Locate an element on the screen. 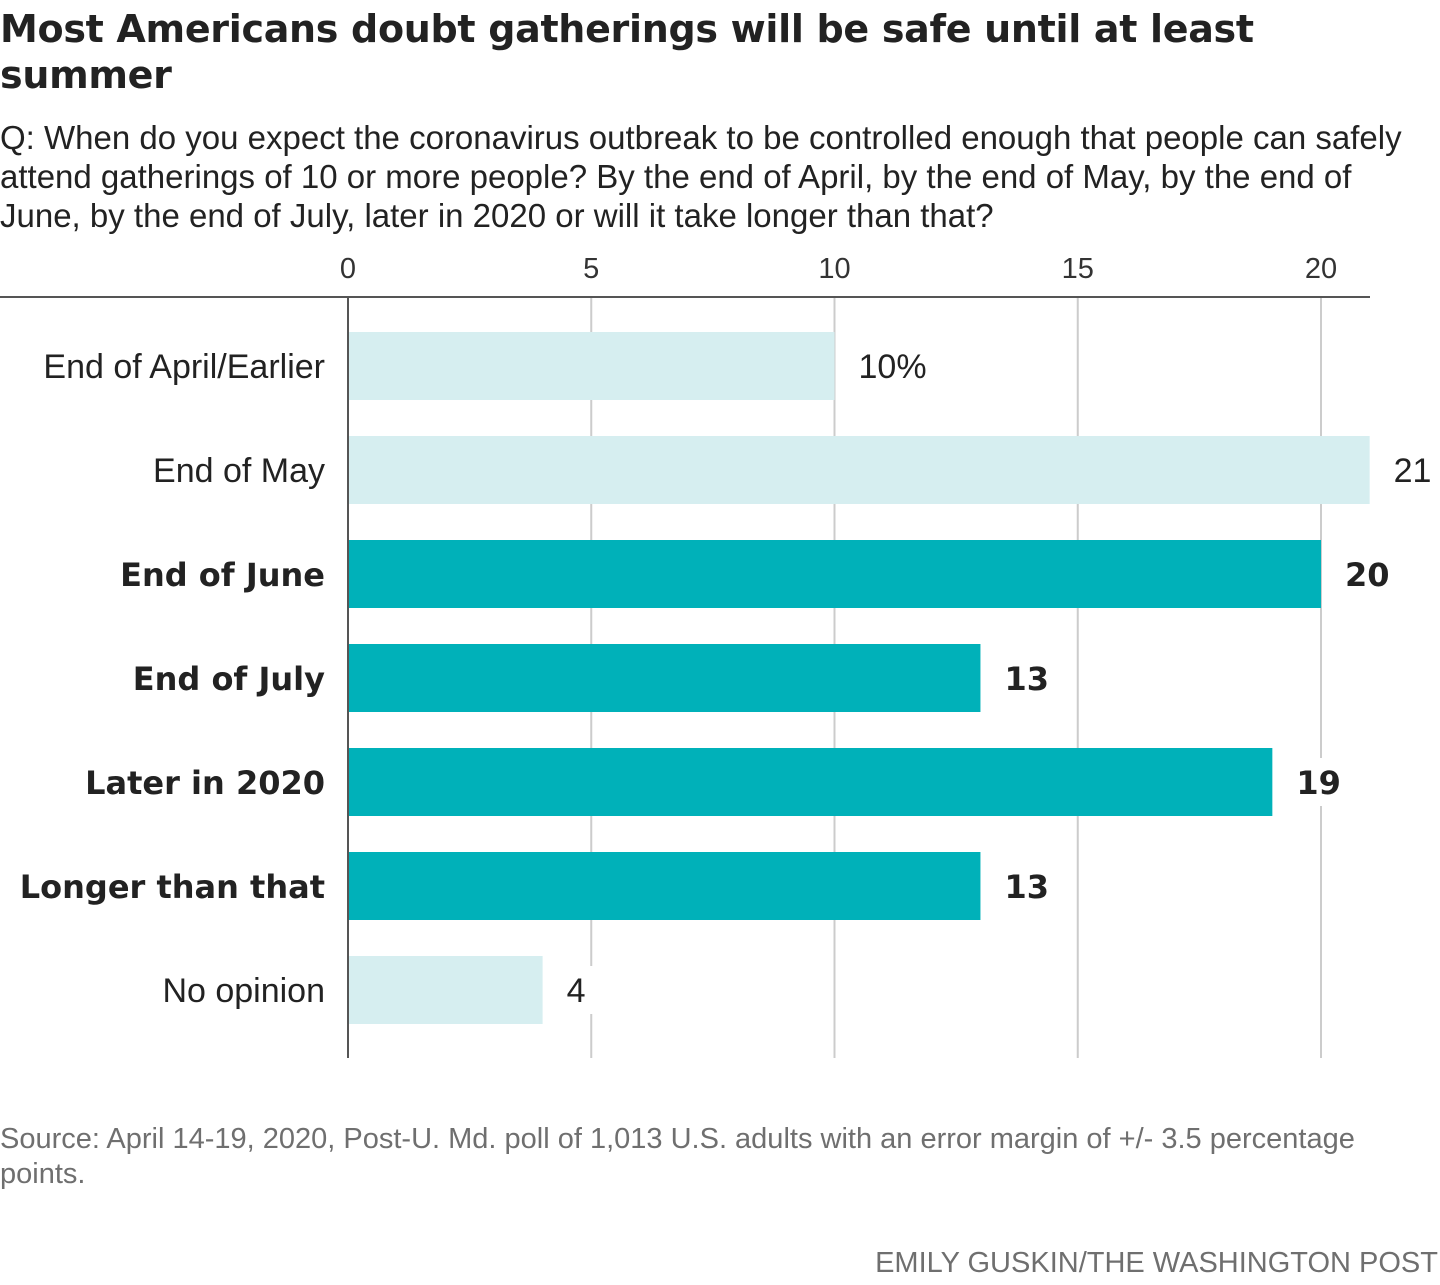  x-axis-ticks: 0 5 10 15 20 is located at coordinates (838, 269).